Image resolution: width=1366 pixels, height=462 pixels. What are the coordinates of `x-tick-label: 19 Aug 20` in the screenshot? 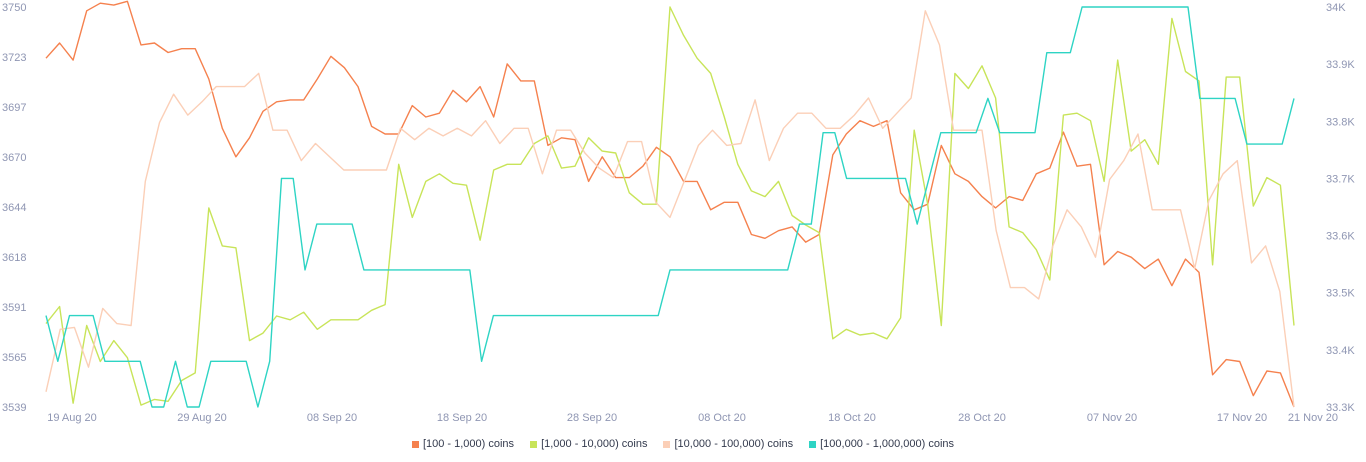 It's located at (72, 418).